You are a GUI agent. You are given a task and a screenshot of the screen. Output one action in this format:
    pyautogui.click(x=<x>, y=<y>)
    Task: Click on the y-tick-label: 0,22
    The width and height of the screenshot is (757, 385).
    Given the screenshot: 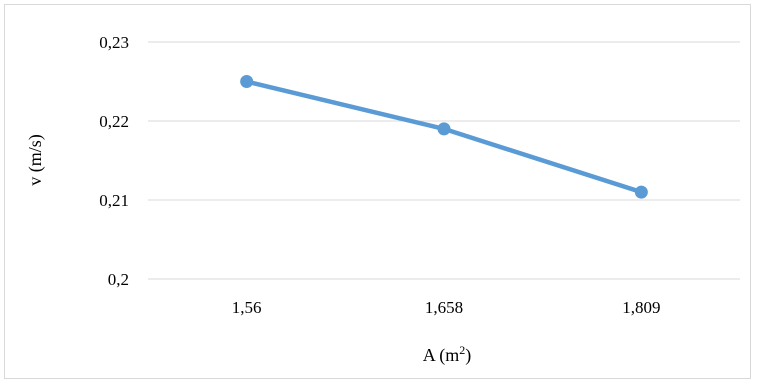 What is the action you would take?
    pyautogui.click(x=114, y=121)
    